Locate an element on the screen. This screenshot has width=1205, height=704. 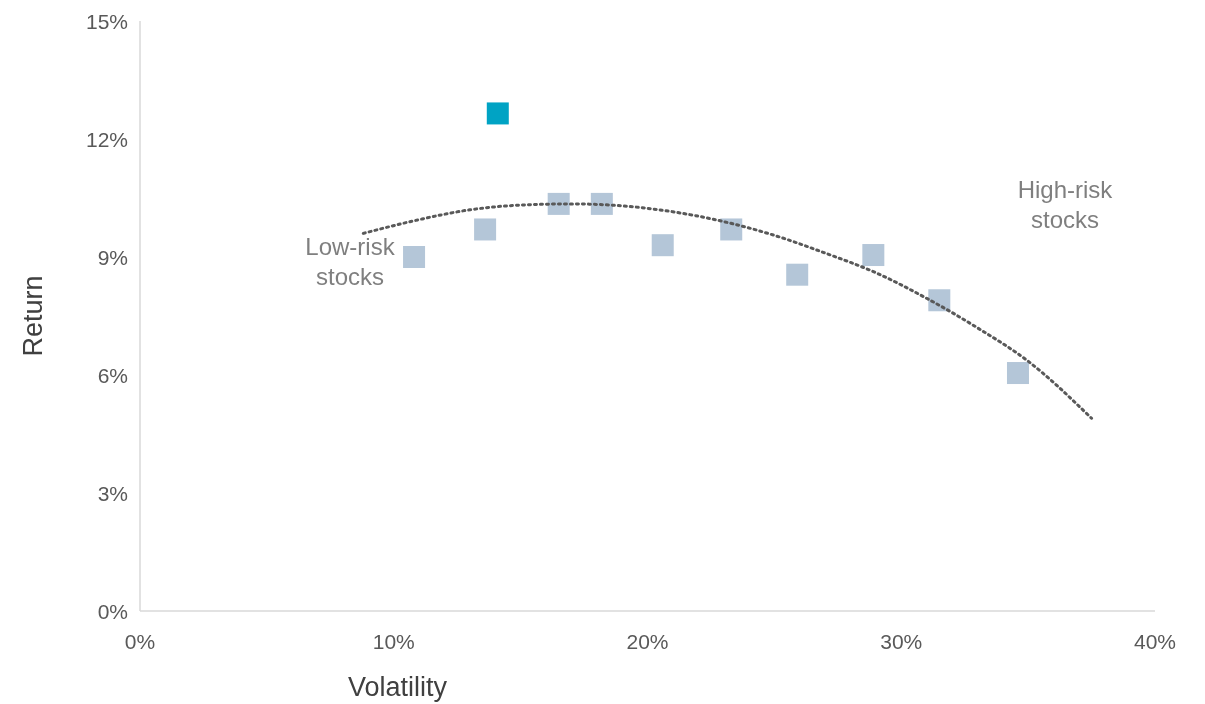
x-tick-label: 30% is located at coordinates (901, 641).